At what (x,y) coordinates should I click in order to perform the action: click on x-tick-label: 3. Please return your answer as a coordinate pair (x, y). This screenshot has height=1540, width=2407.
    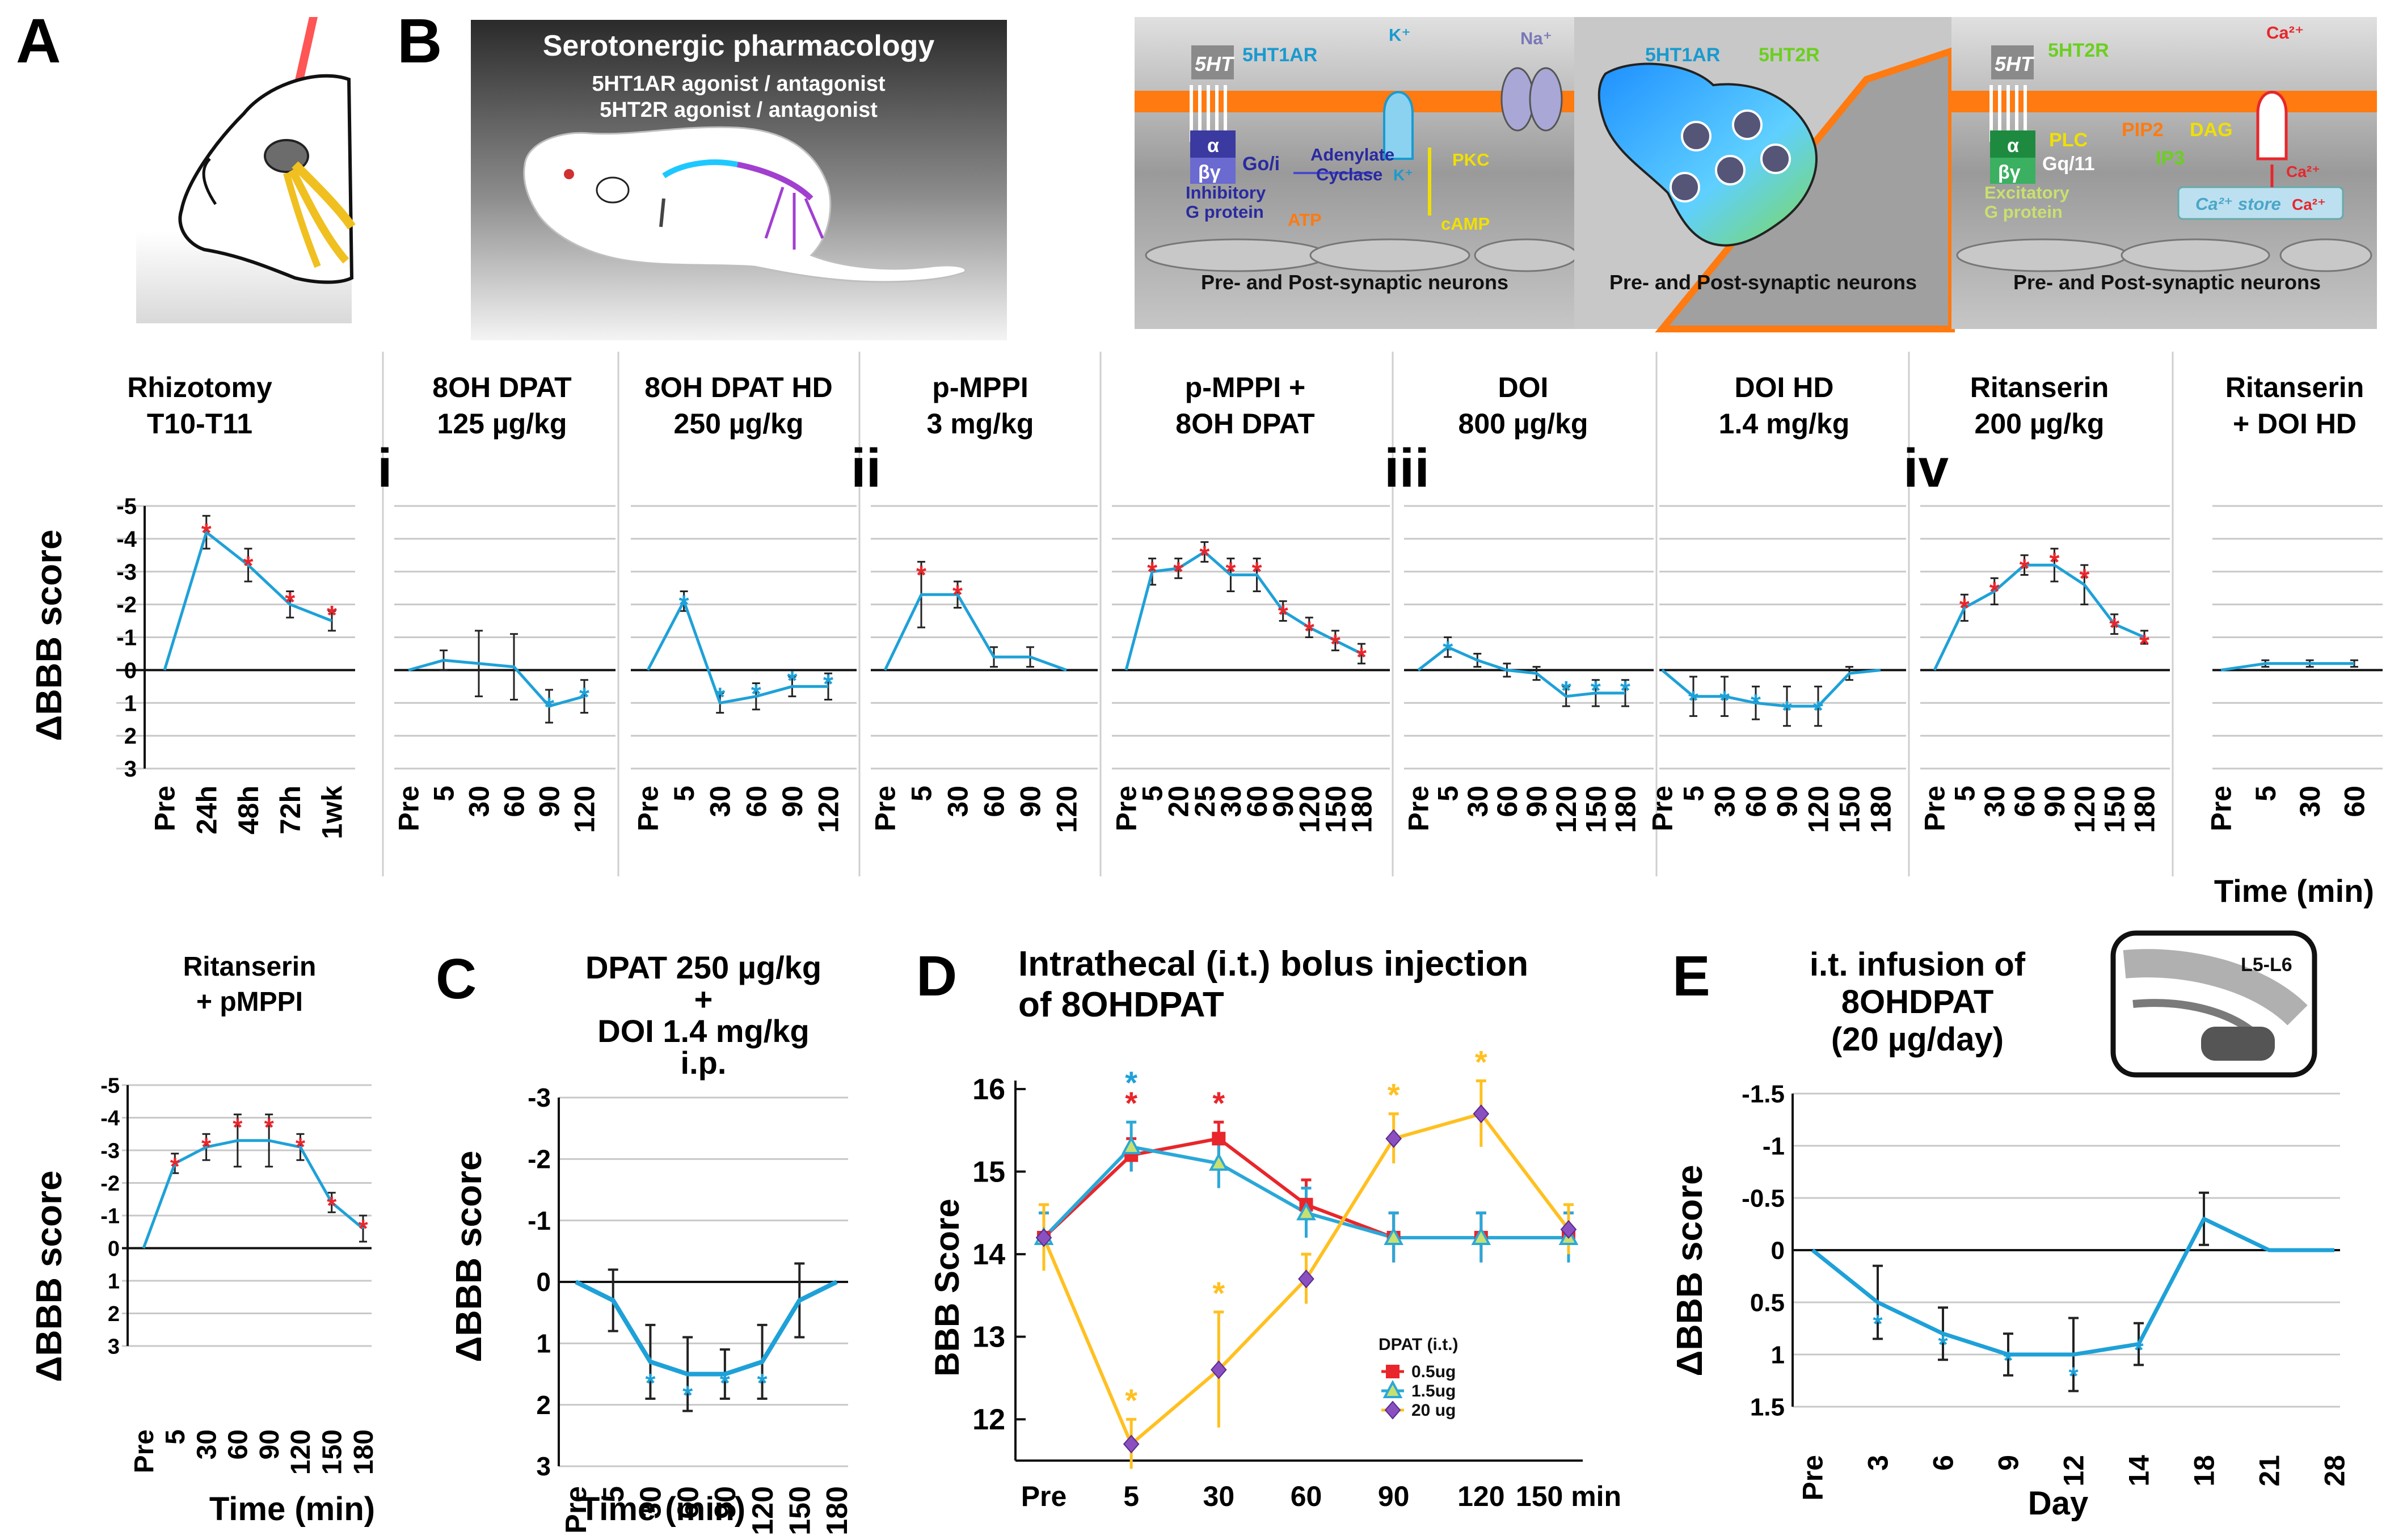
    Looking at the image, I should click on (1878, 1463).